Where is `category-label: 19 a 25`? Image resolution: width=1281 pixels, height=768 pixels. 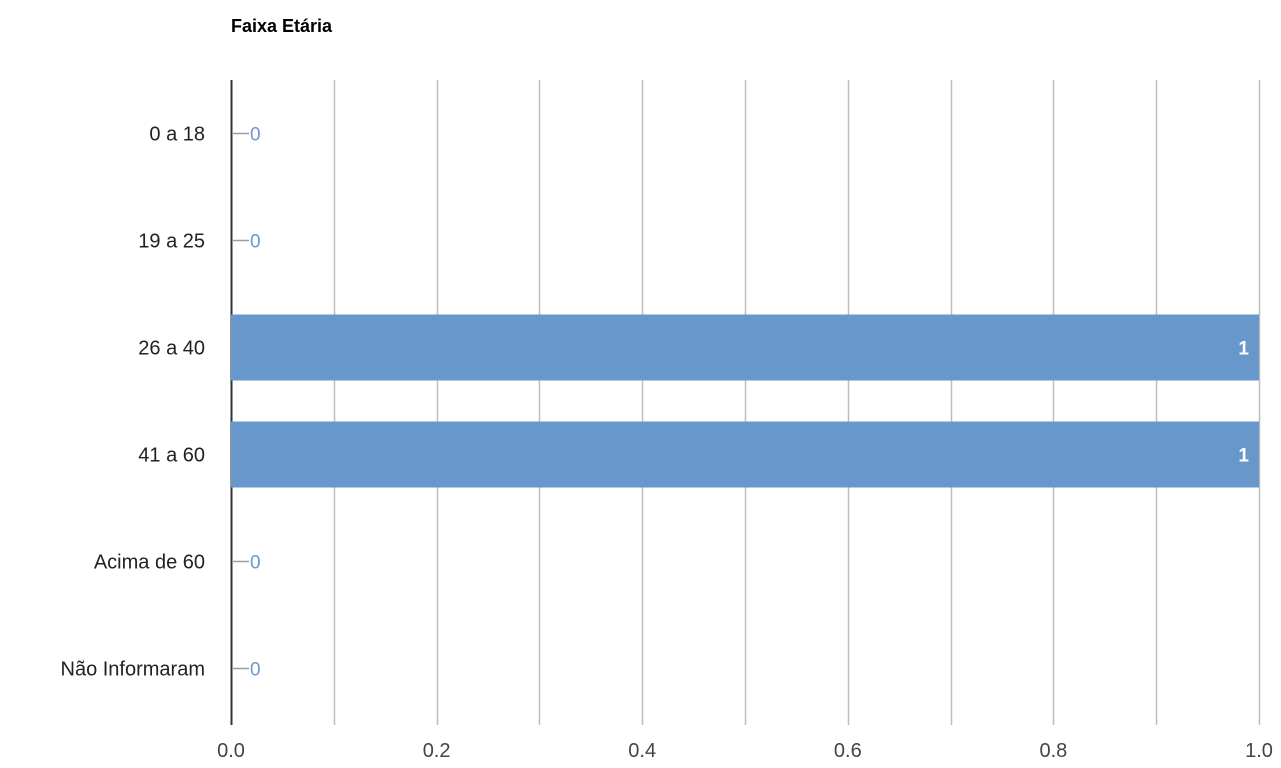 category-label: 19 a 25 is located at coordinates (171, 242).